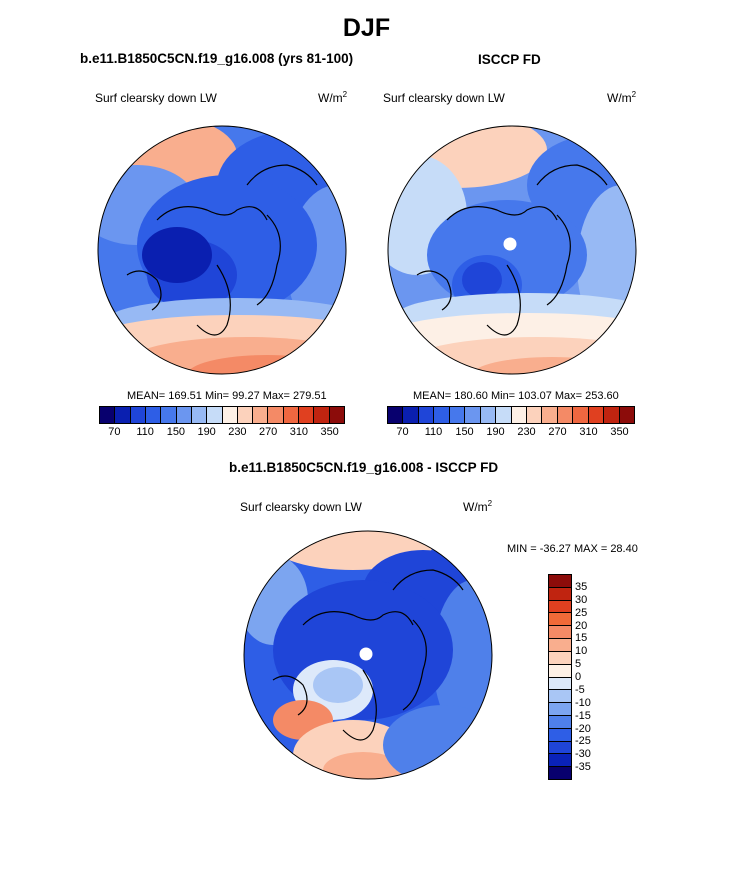  I want to click on colorbar-tick-label: 35, so click(581, 586).